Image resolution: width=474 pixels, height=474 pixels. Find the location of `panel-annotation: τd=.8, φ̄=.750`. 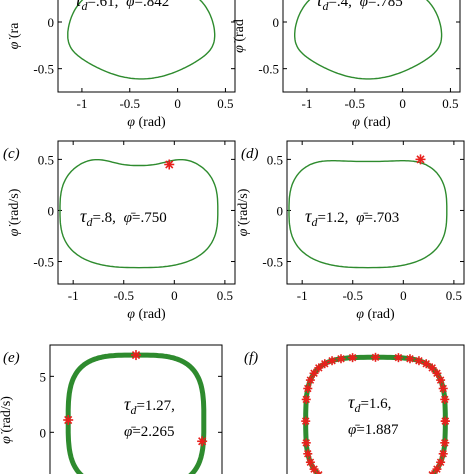

panel-annotation: τd=.8, φ̄=.750 is located at coordinates (123, 217).